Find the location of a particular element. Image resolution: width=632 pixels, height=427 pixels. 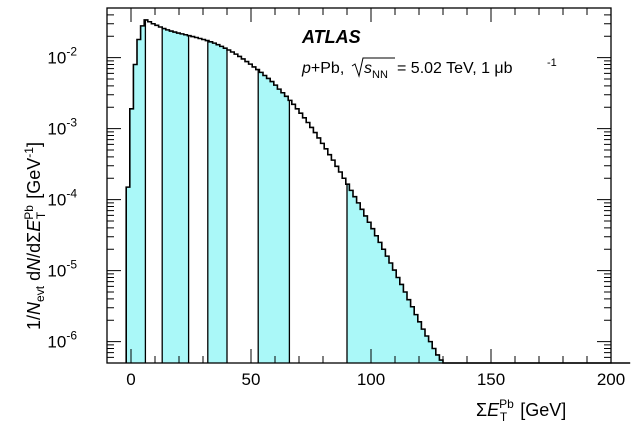

y-tick-label: 10⁻³ is located at coordinates (62, 127).